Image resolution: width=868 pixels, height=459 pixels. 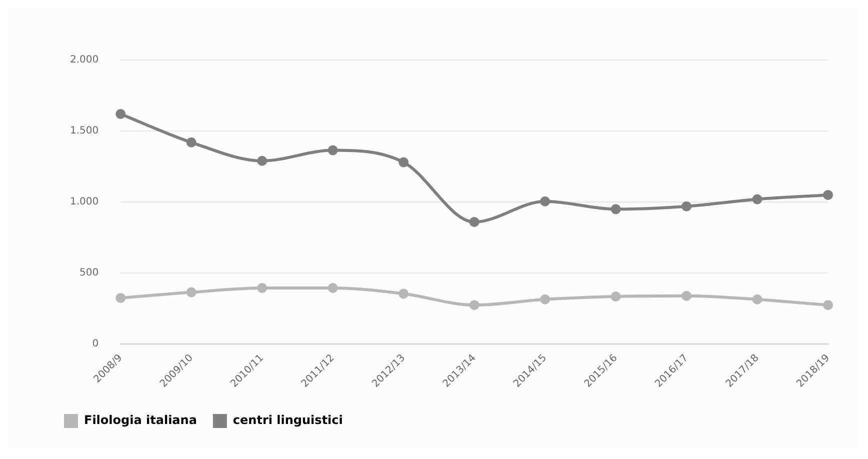 I want to click on legend-label: Filologia italiana, so click(x=140, y=420).